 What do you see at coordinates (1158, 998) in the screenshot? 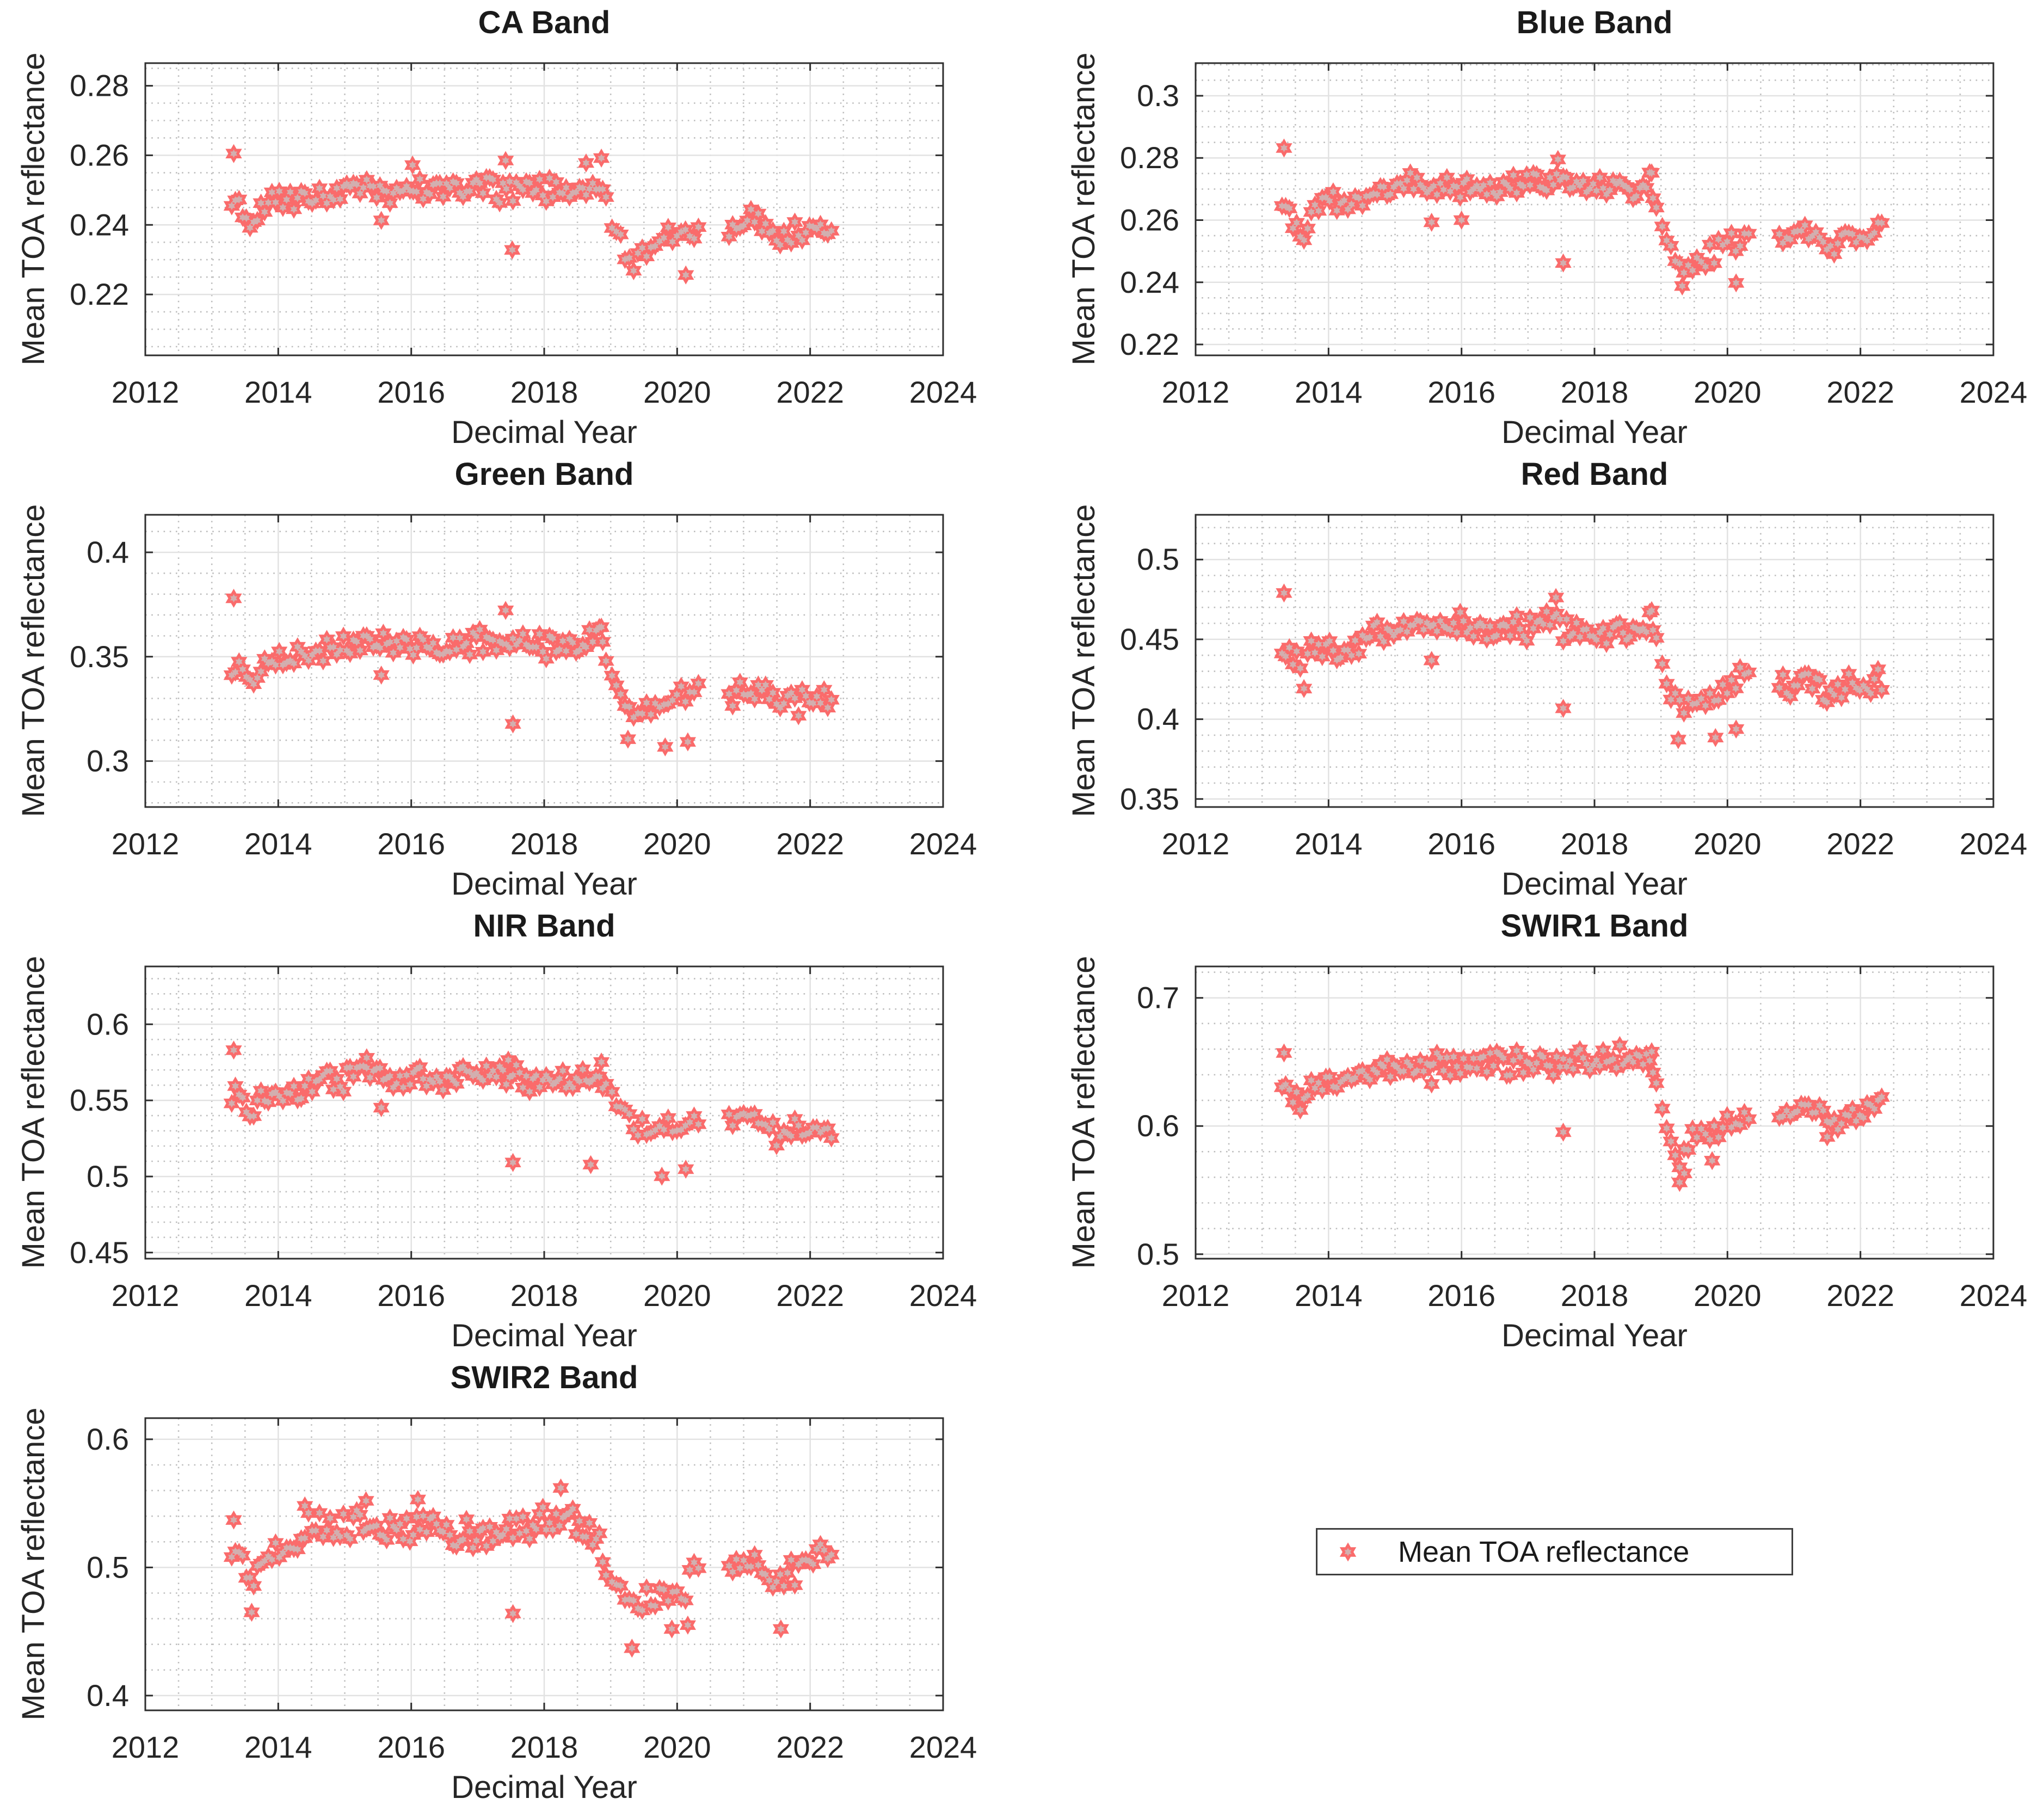
I see `svg-text: 0.7` at bounding box center [1158, 998].